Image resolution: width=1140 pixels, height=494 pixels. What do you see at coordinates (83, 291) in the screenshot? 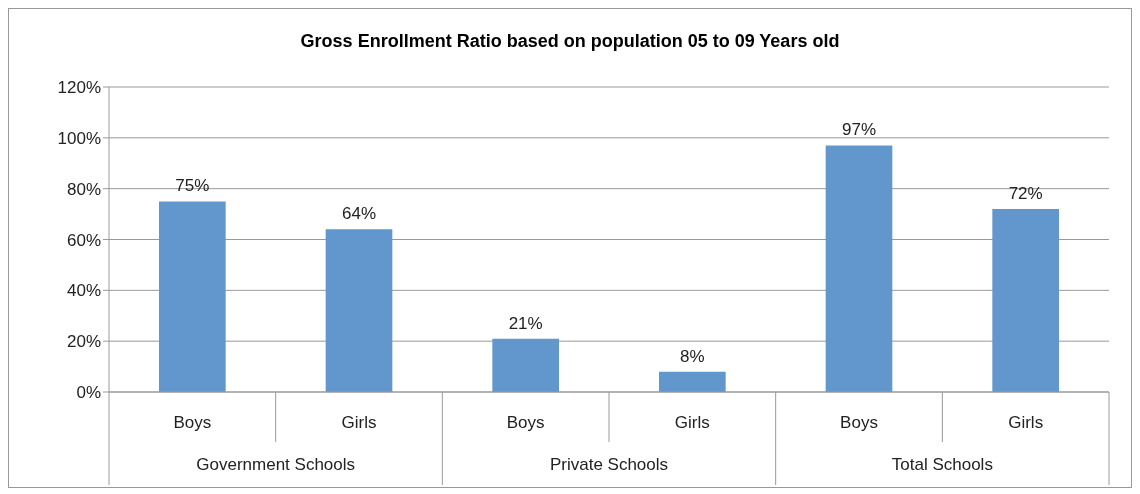
I see `y-tick-label: 40%` at bounding box center [83, 291].